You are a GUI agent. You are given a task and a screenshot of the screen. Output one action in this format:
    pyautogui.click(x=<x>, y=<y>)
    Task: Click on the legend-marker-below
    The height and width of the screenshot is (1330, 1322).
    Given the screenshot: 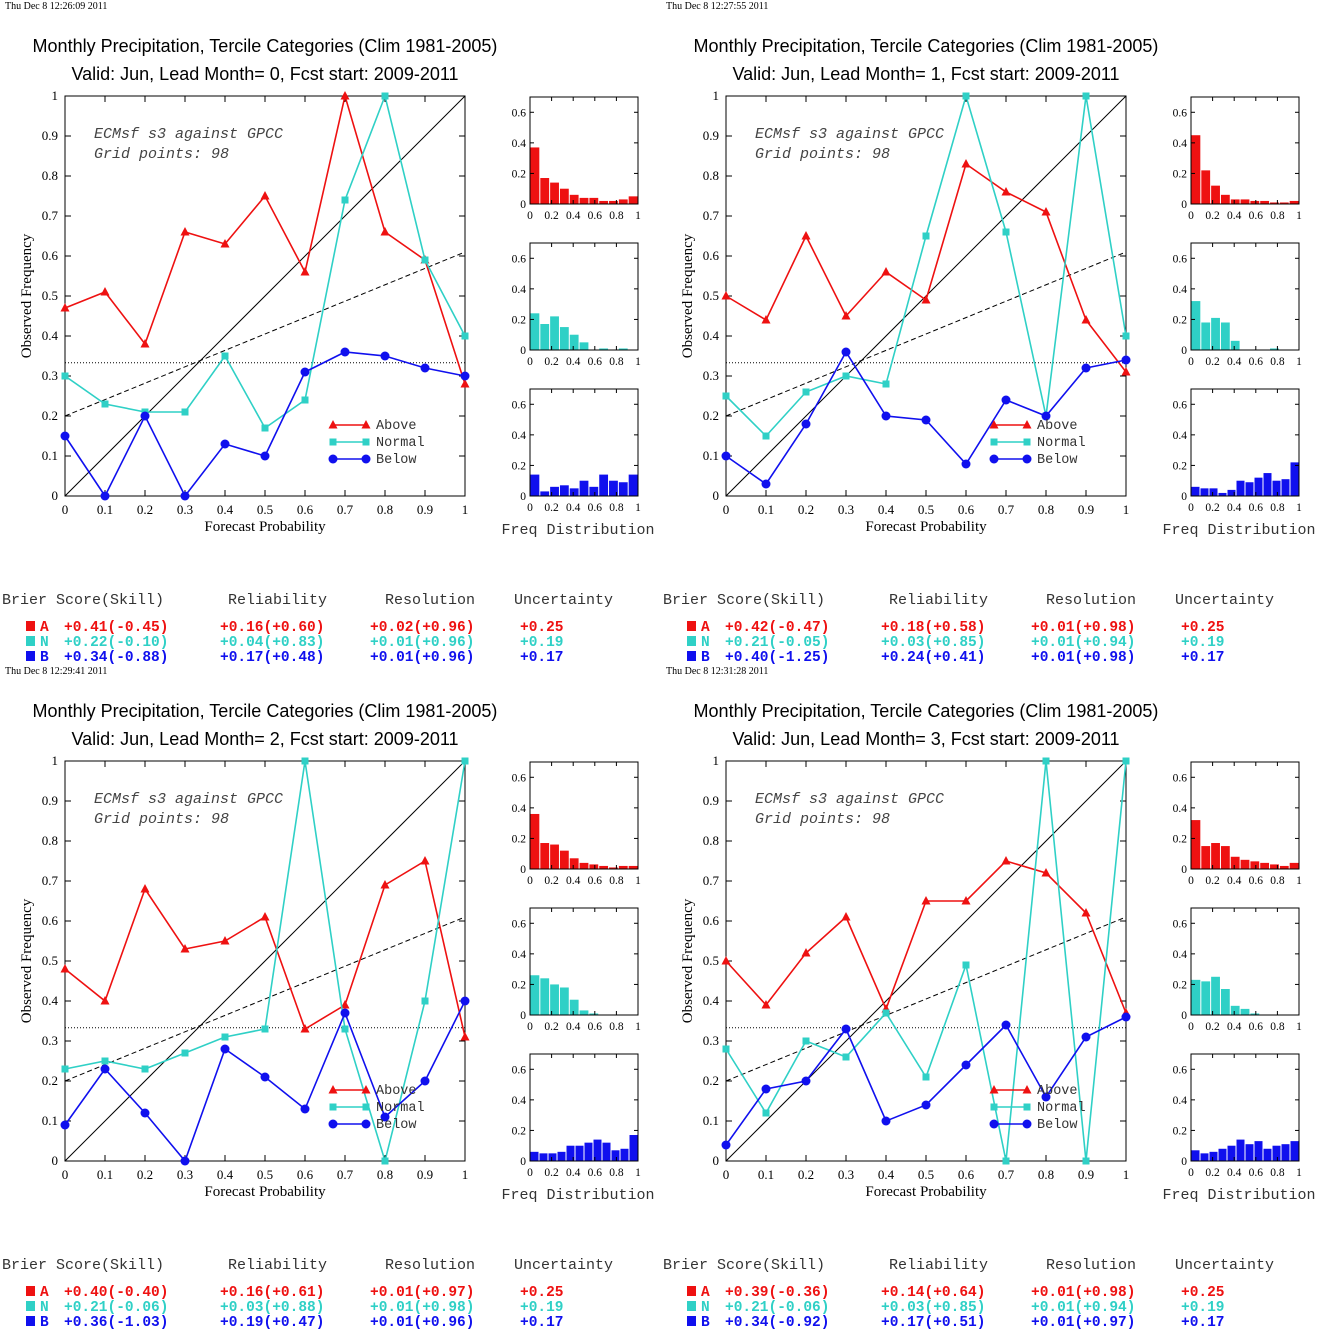 What is the action you would take?
    pyautogui.click(x=994, y=459)
    